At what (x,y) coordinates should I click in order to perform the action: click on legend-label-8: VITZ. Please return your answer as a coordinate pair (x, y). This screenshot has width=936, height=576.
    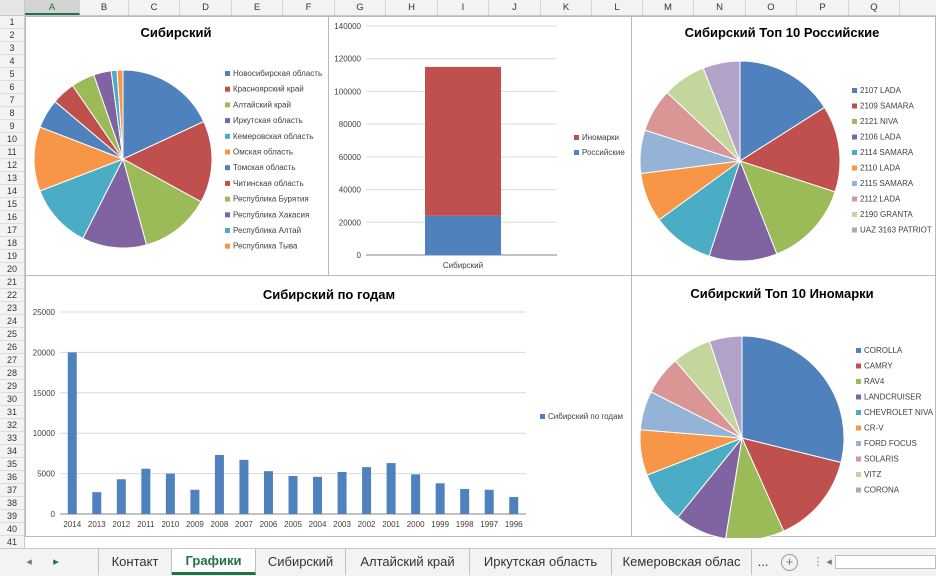
    Looking at the image, I should click on (872, 474).